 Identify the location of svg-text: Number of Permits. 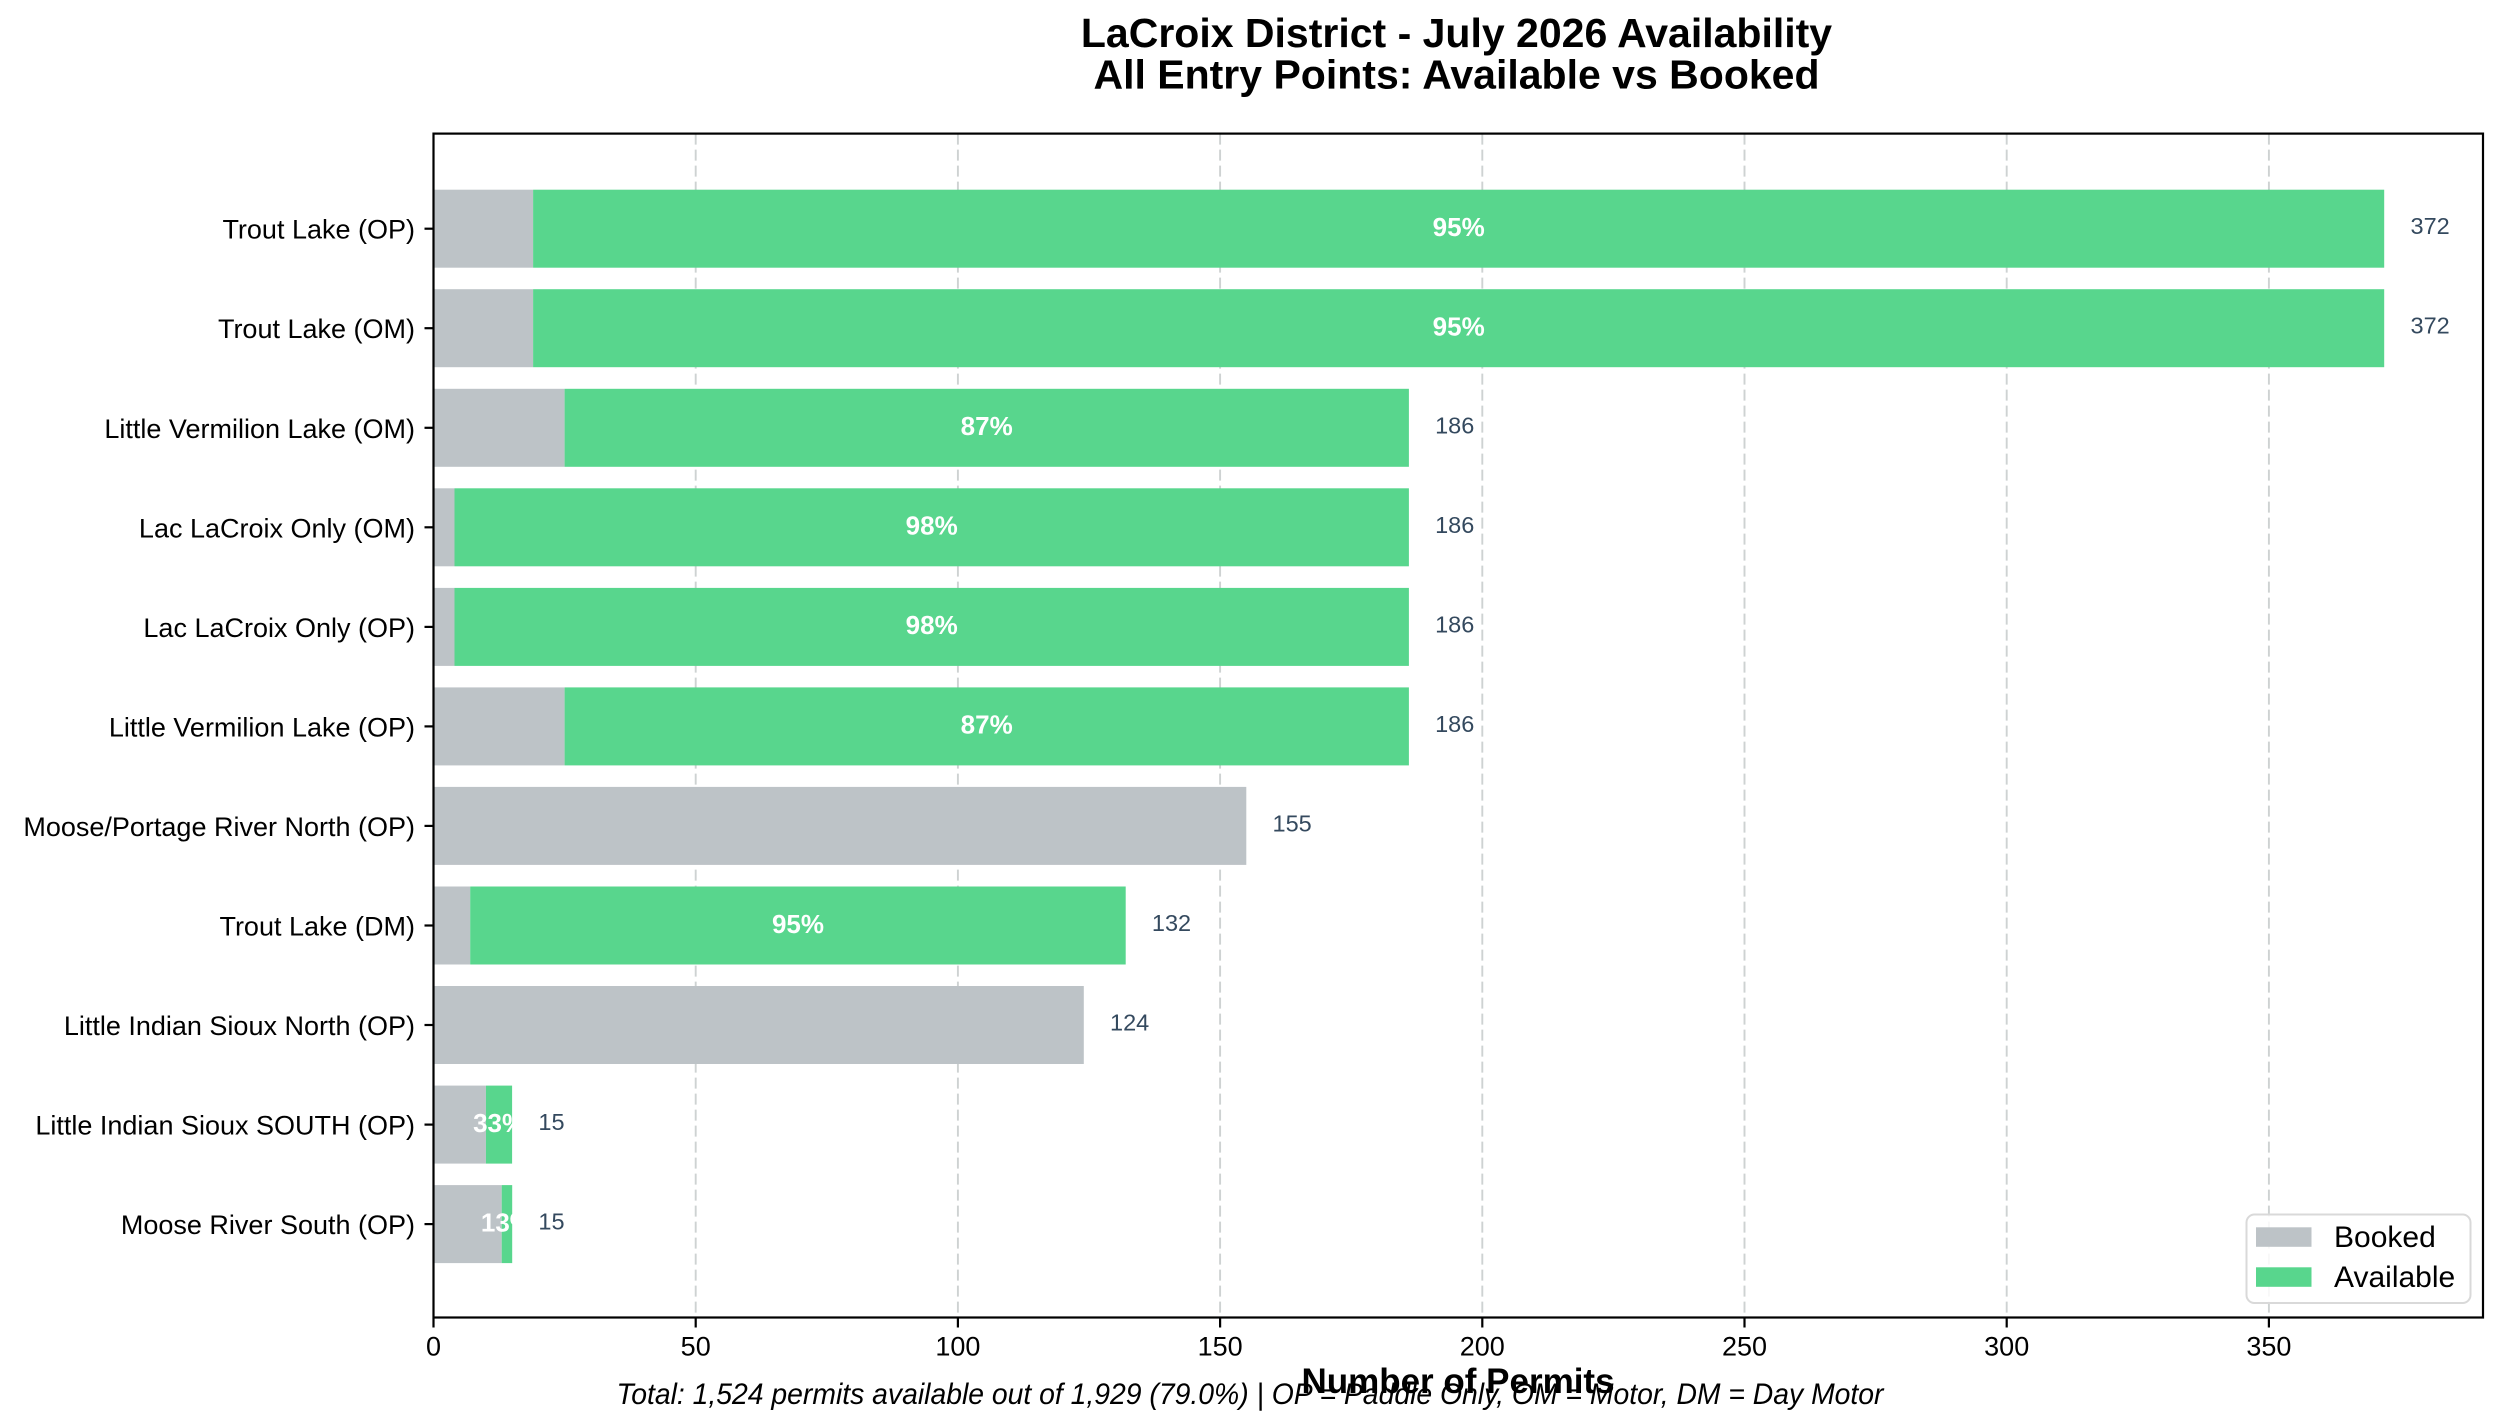
(1457, 1381).